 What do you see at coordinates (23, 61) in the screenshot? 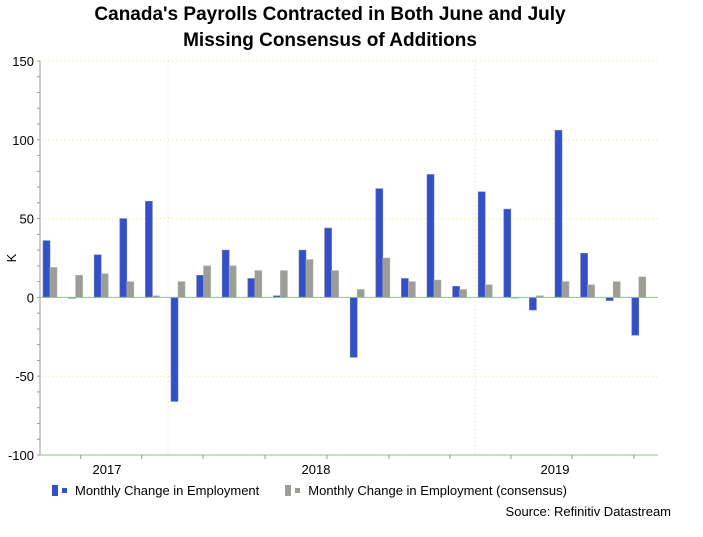
I see `y-tick-label: 150` at bounding box center [23, 61].